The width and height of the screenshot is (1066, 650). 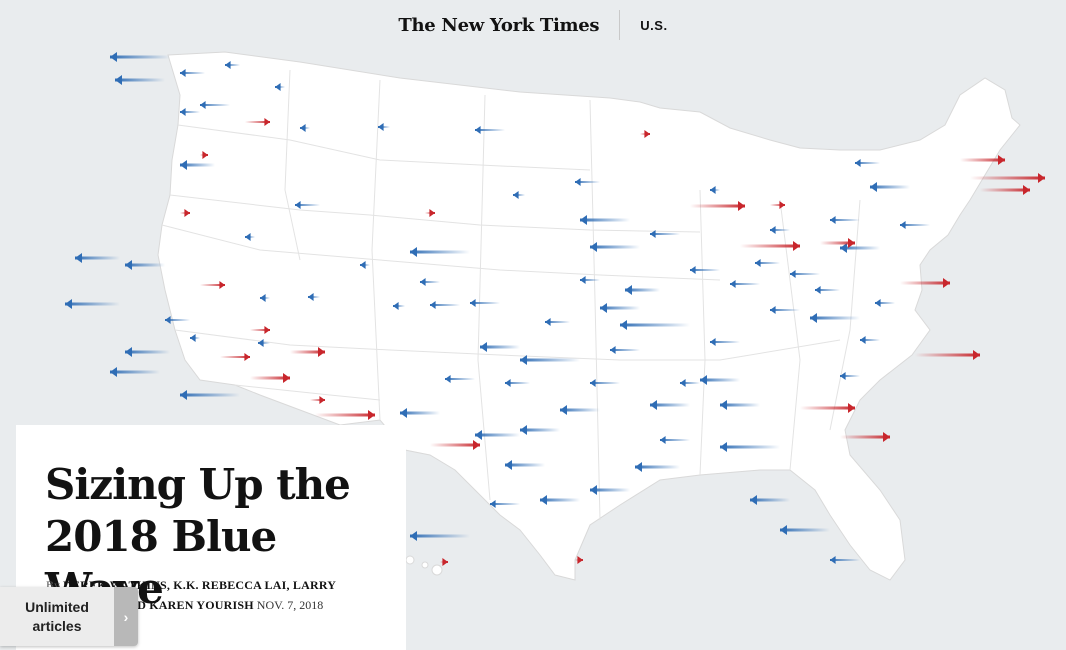 I want to click on article-date: Nov. 7, 2018, so click(x=290, y=605).